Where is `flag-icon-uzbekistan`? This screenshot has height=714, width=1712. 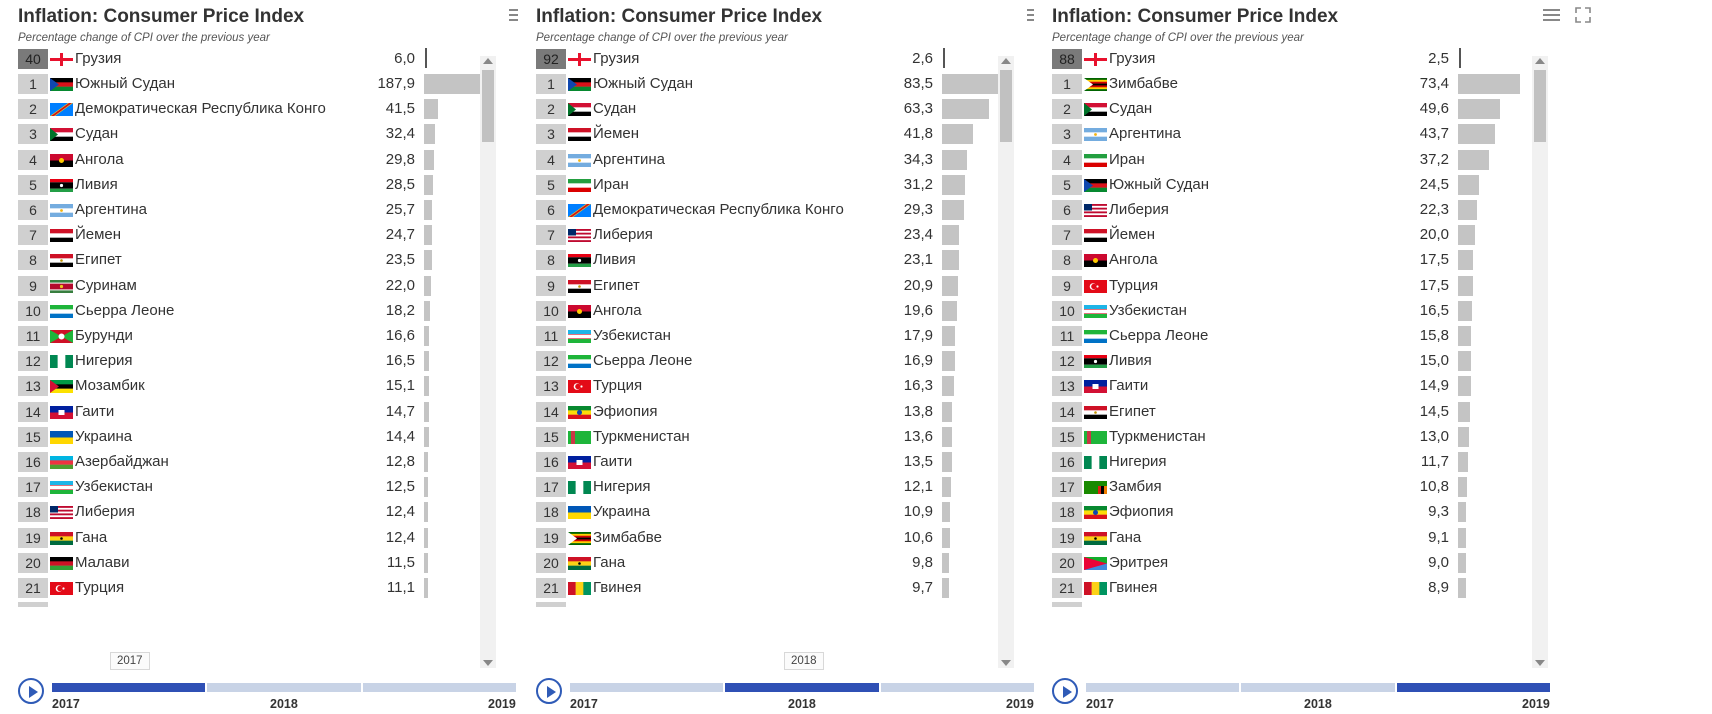 flag-icon-uzbekistan is located at coordinates (61, 488).